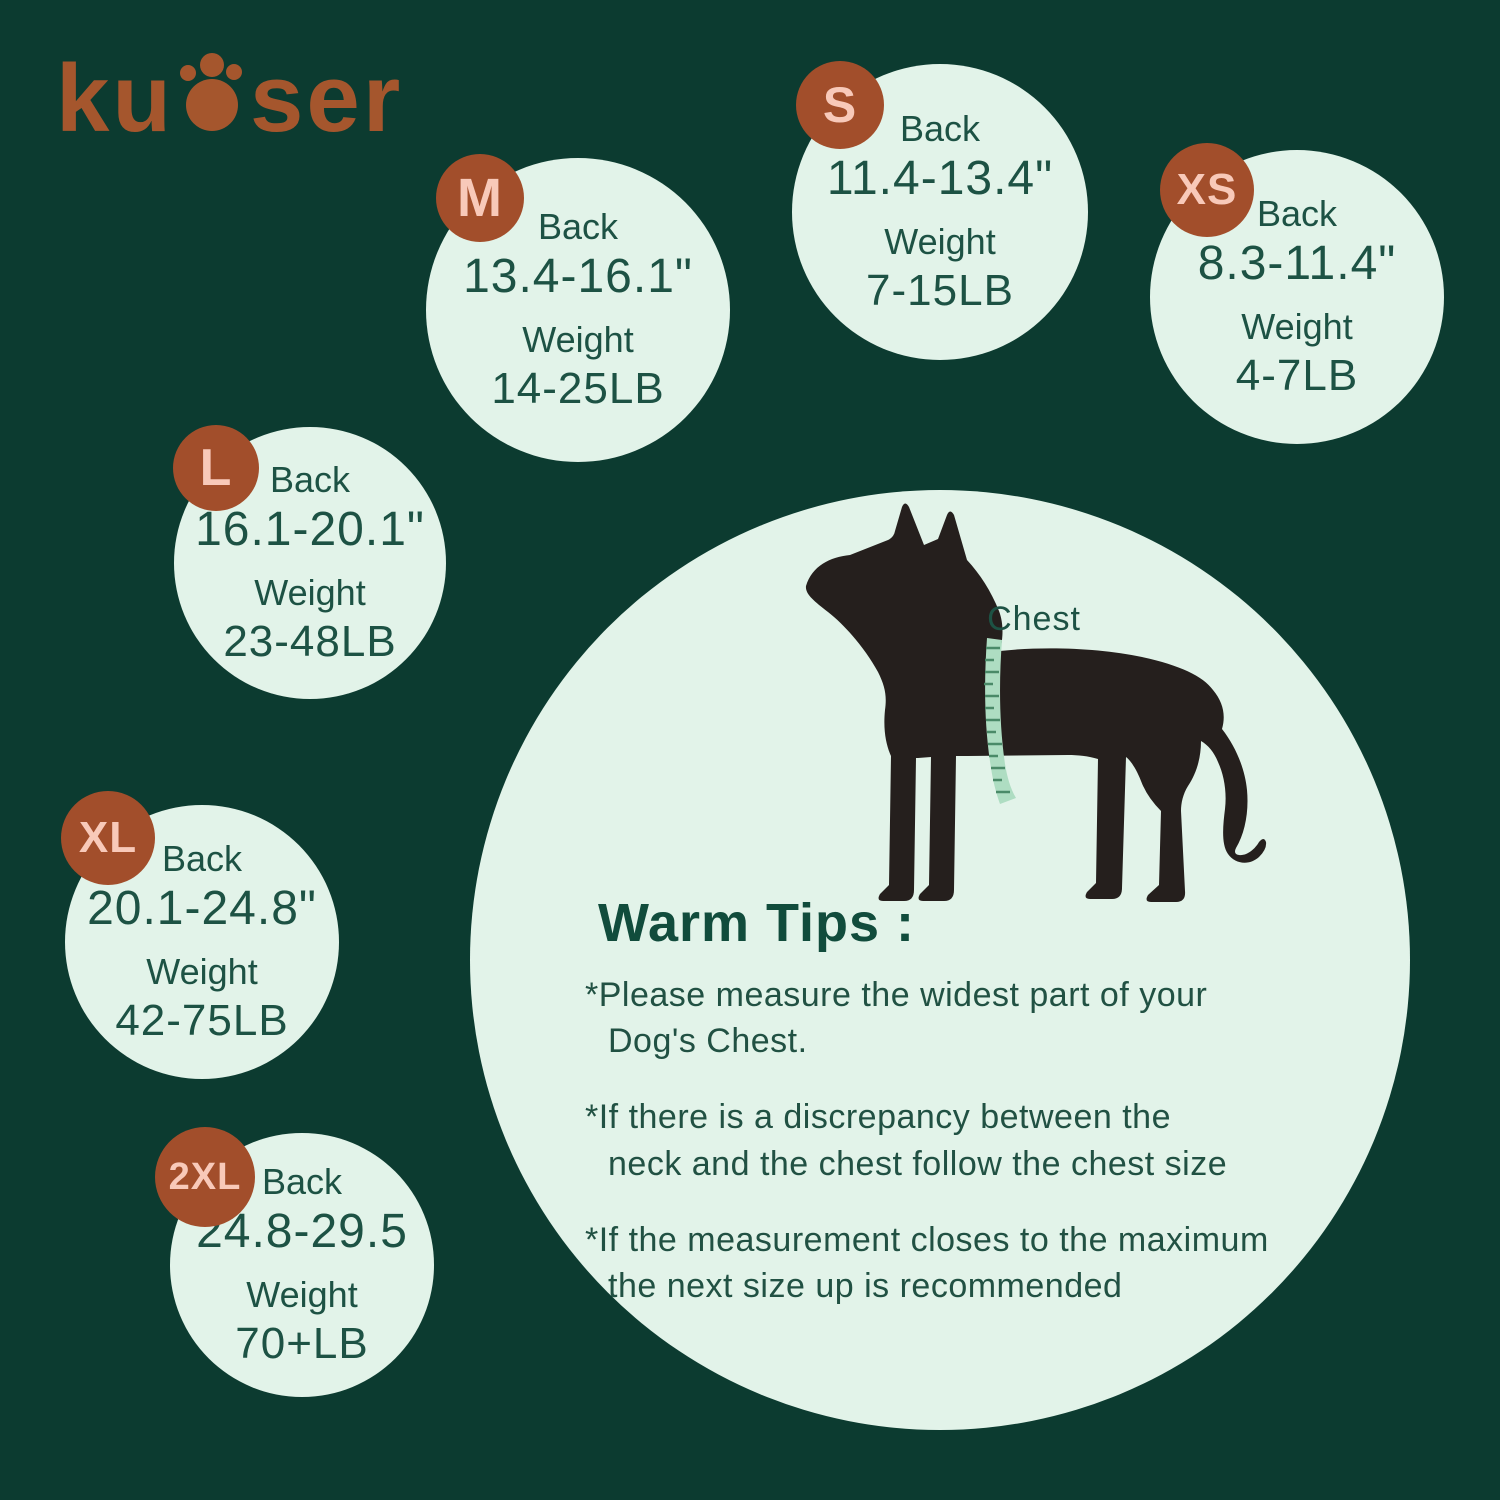 The height and width of the screenshot is (1500, 1500). What do you see at coordinates (865, 1286) in the screenshot?
I see `tip-line: the next size up is recommended` at bounding box center [865, 1286].